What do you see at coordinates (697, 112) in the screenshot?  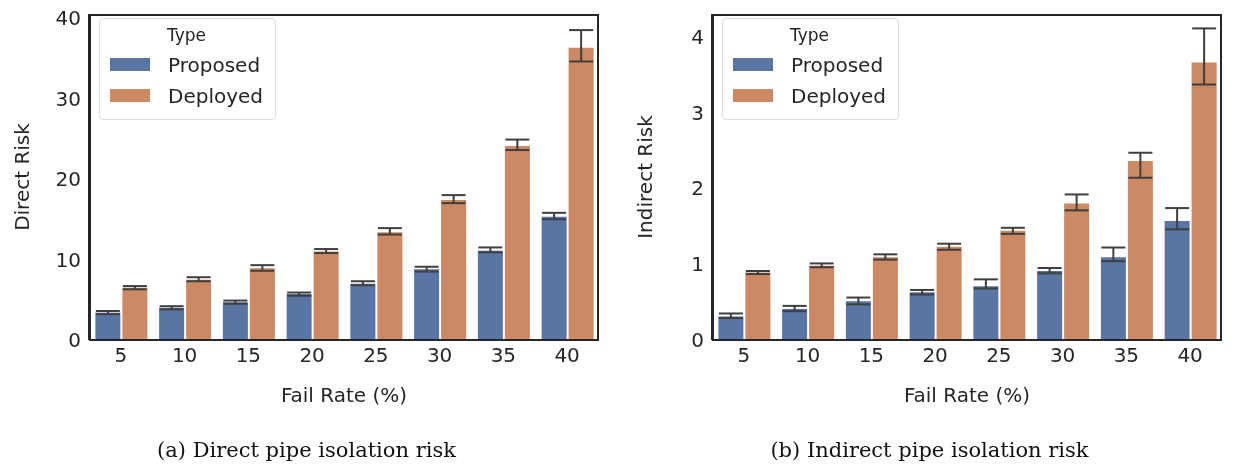 I see `y-tick-label: 3` at bounding box center [697, 112].